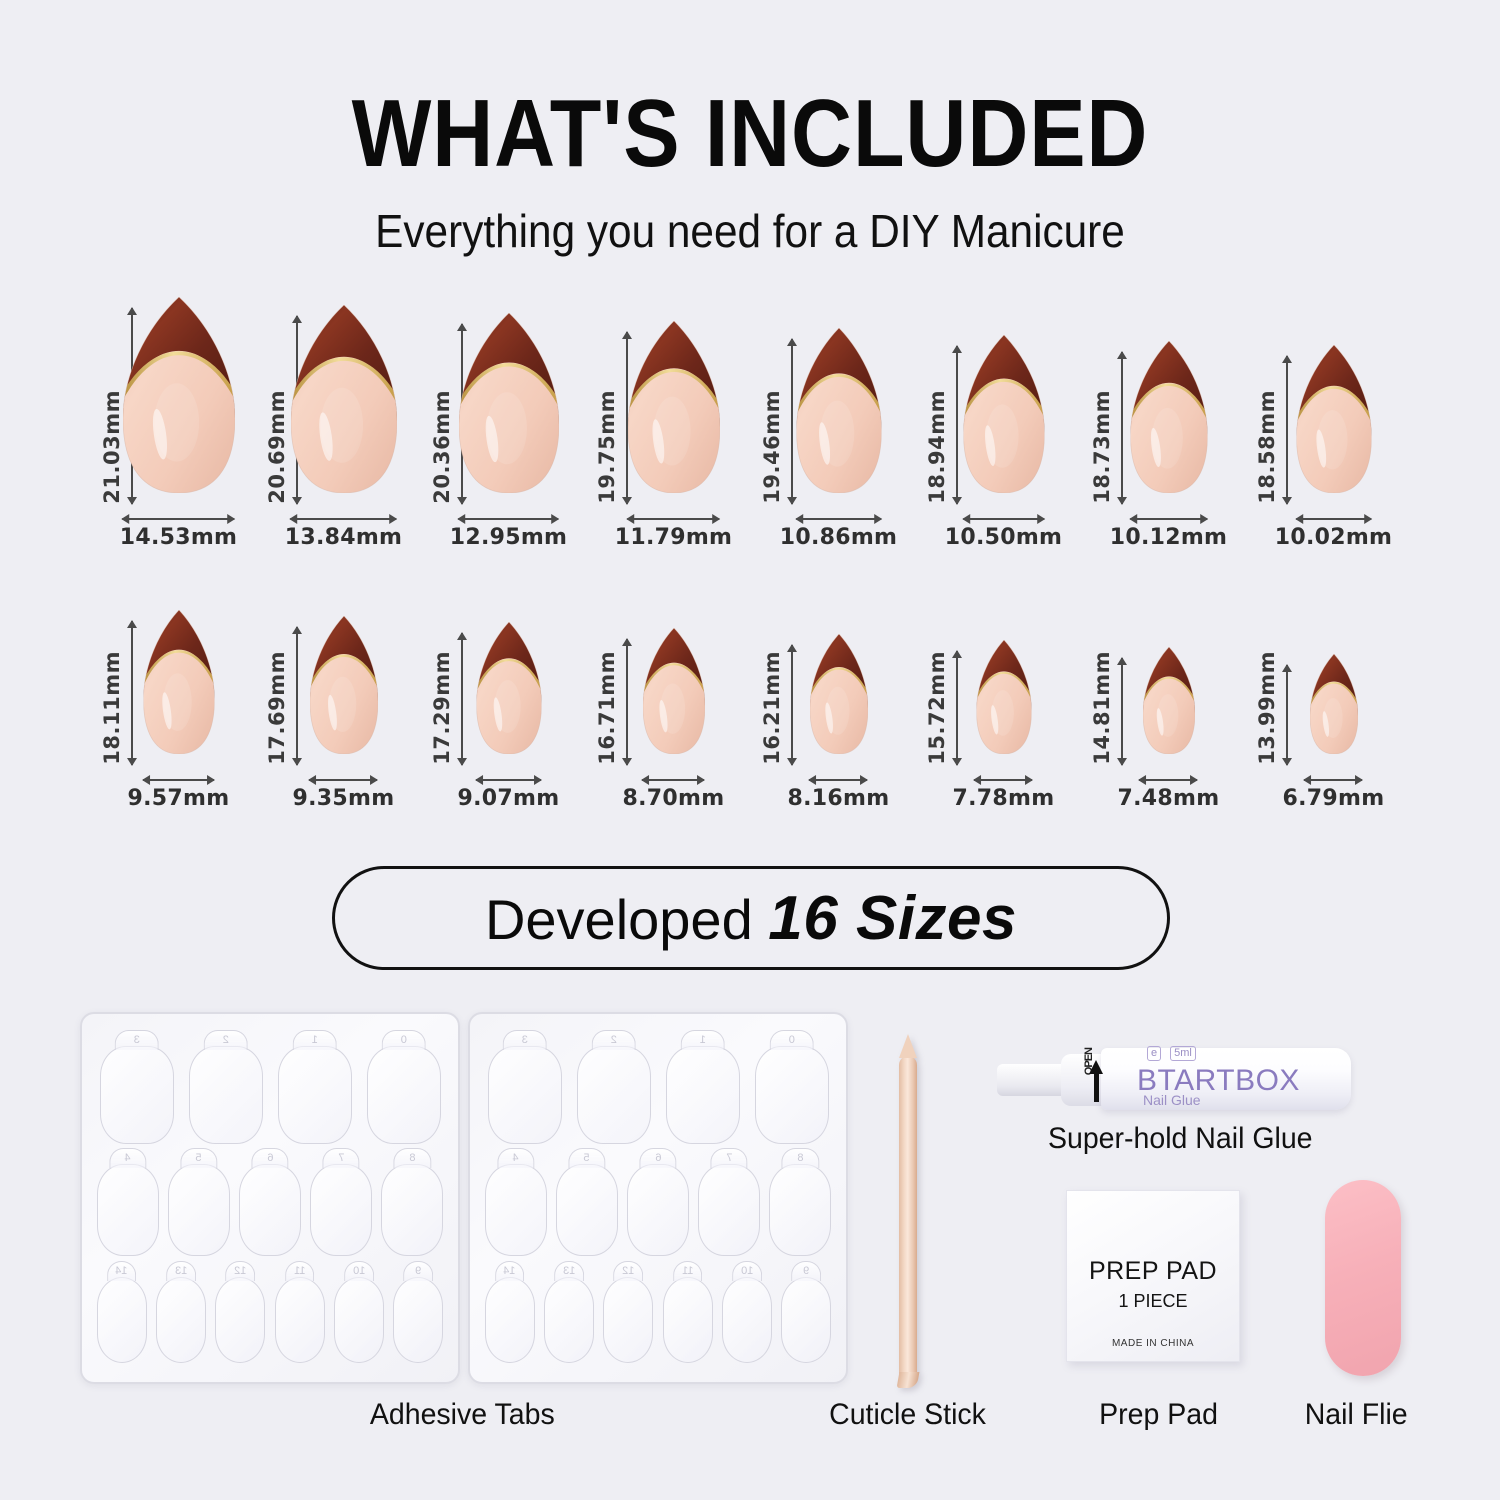  Describe the element at coordinates (772, 447) in the screenshot. I see `nail-height-label: 19.46mm` at that location.